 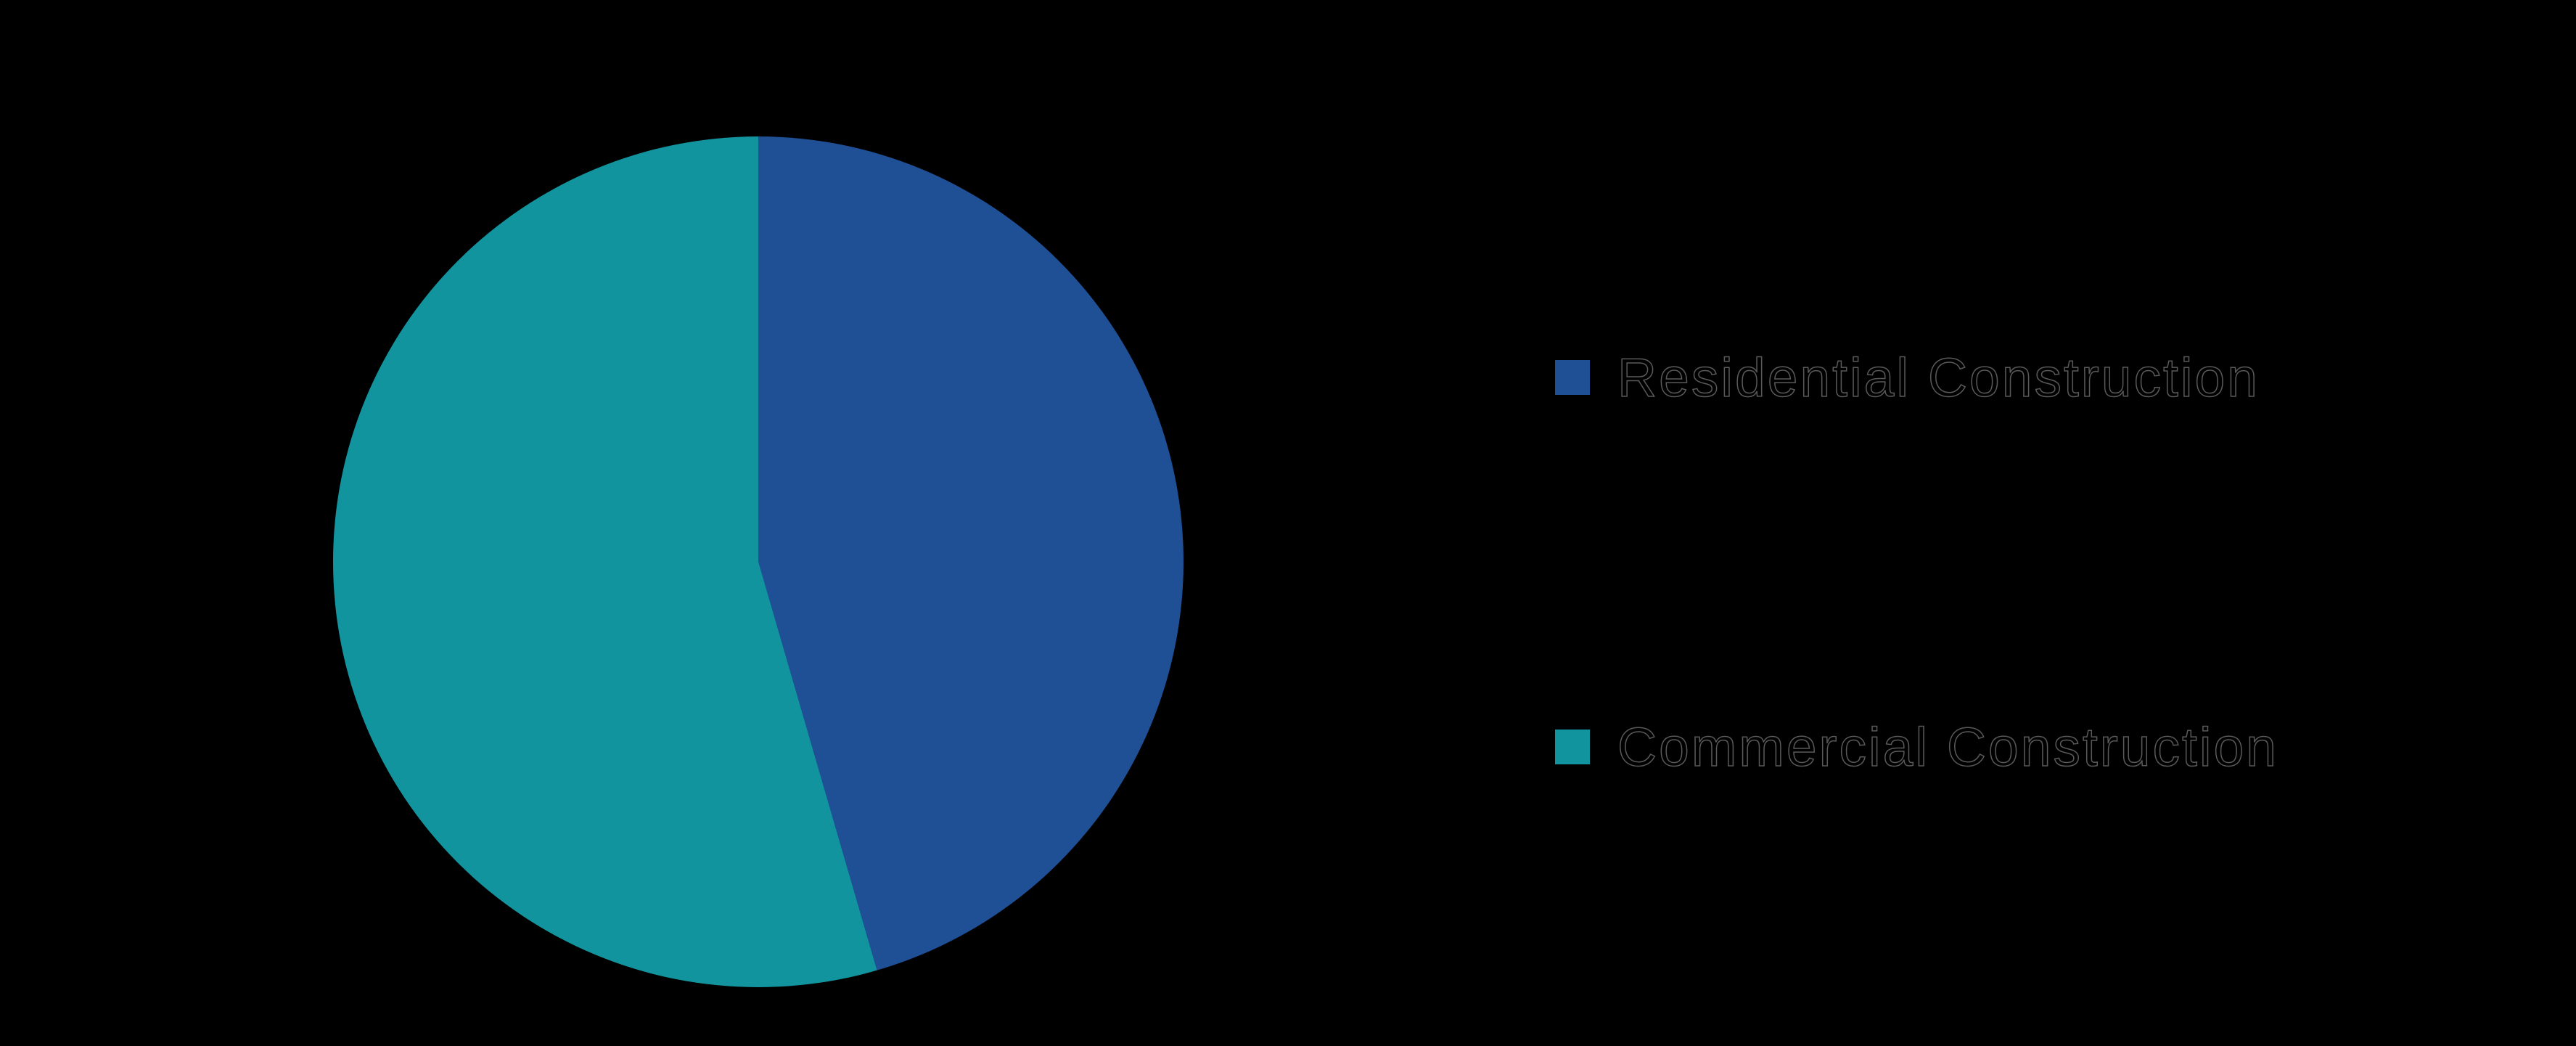 I want to click on legend-swatch-commercial-icon, so click(x=1572, y=747).